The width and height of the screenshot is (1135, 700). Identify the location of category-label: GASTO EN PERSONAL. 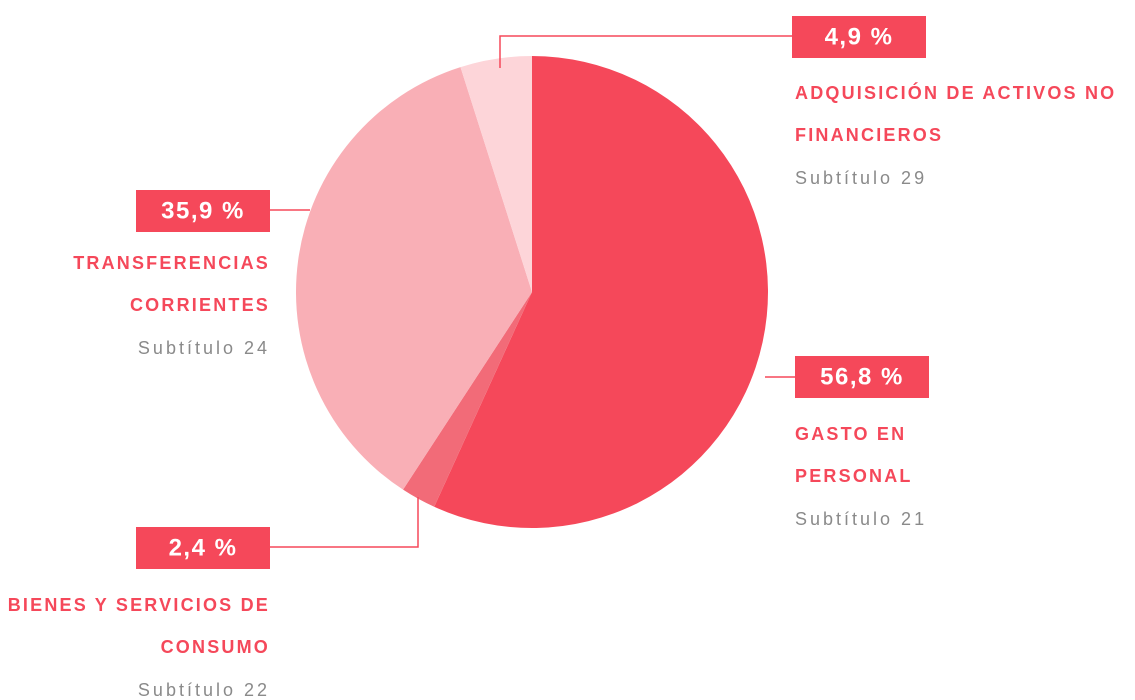
(854, 455).